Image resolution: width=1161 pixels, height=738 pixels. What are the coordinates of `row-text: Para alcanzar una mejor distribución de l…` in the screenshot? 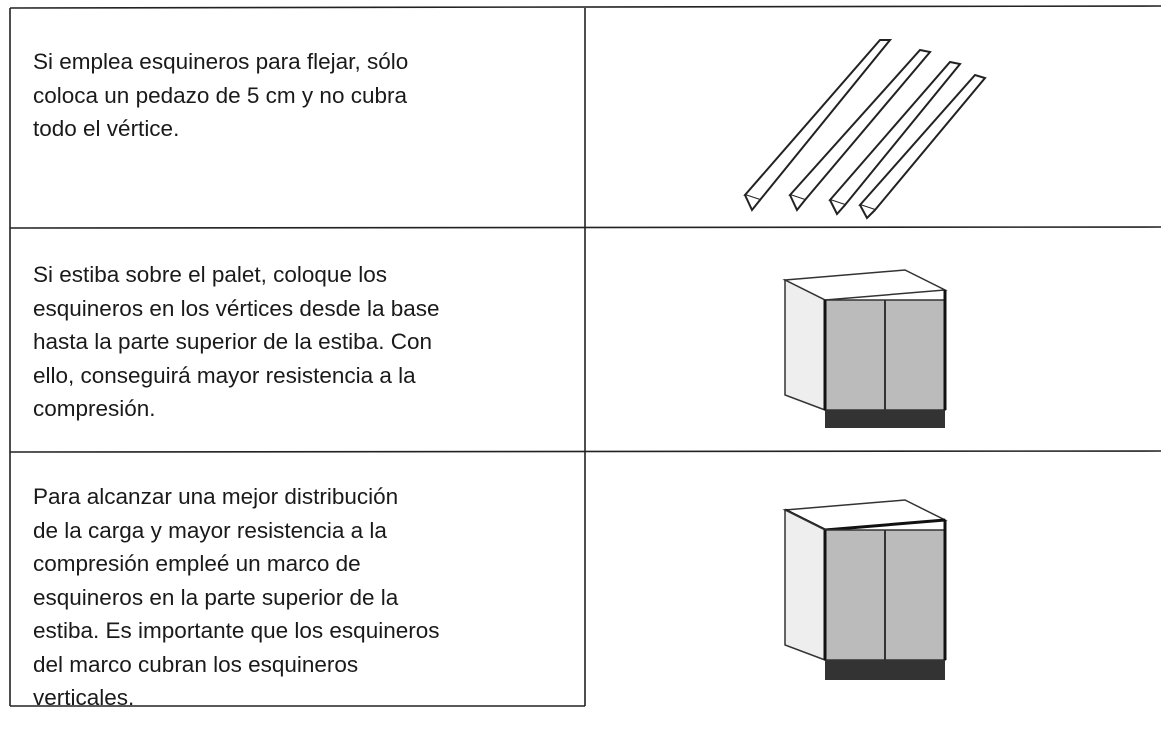 It's located at (303, 597).